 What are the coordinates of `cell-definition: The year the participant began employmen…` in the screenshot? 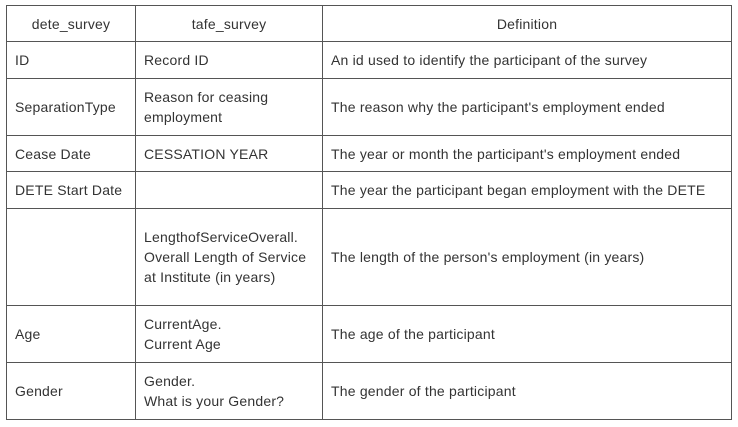 It's located at (527, 190).